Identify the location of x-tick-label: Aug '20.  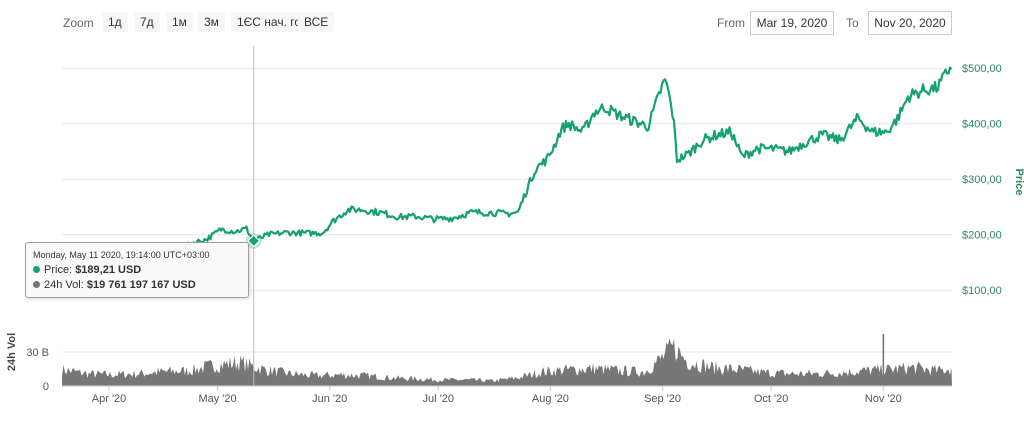
(550, 399).